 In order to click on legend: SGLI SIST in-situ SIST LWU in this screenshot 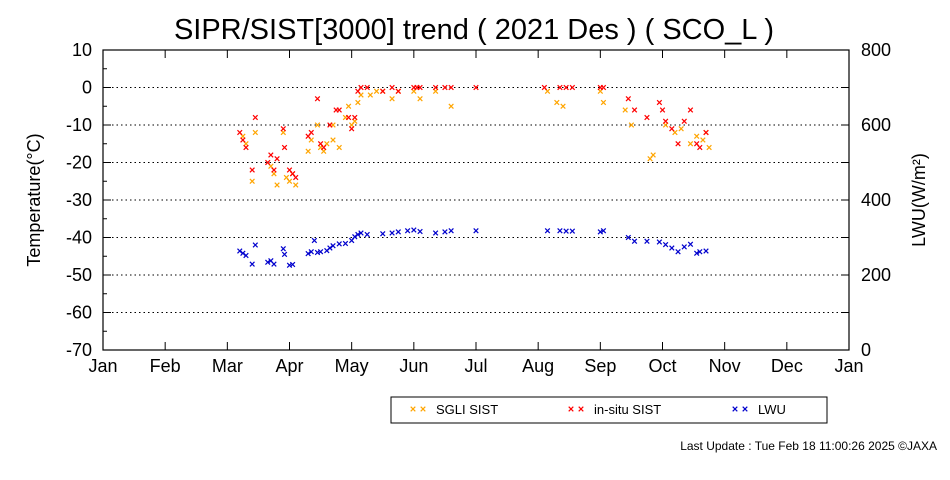, I will do `click(609, 410)`.